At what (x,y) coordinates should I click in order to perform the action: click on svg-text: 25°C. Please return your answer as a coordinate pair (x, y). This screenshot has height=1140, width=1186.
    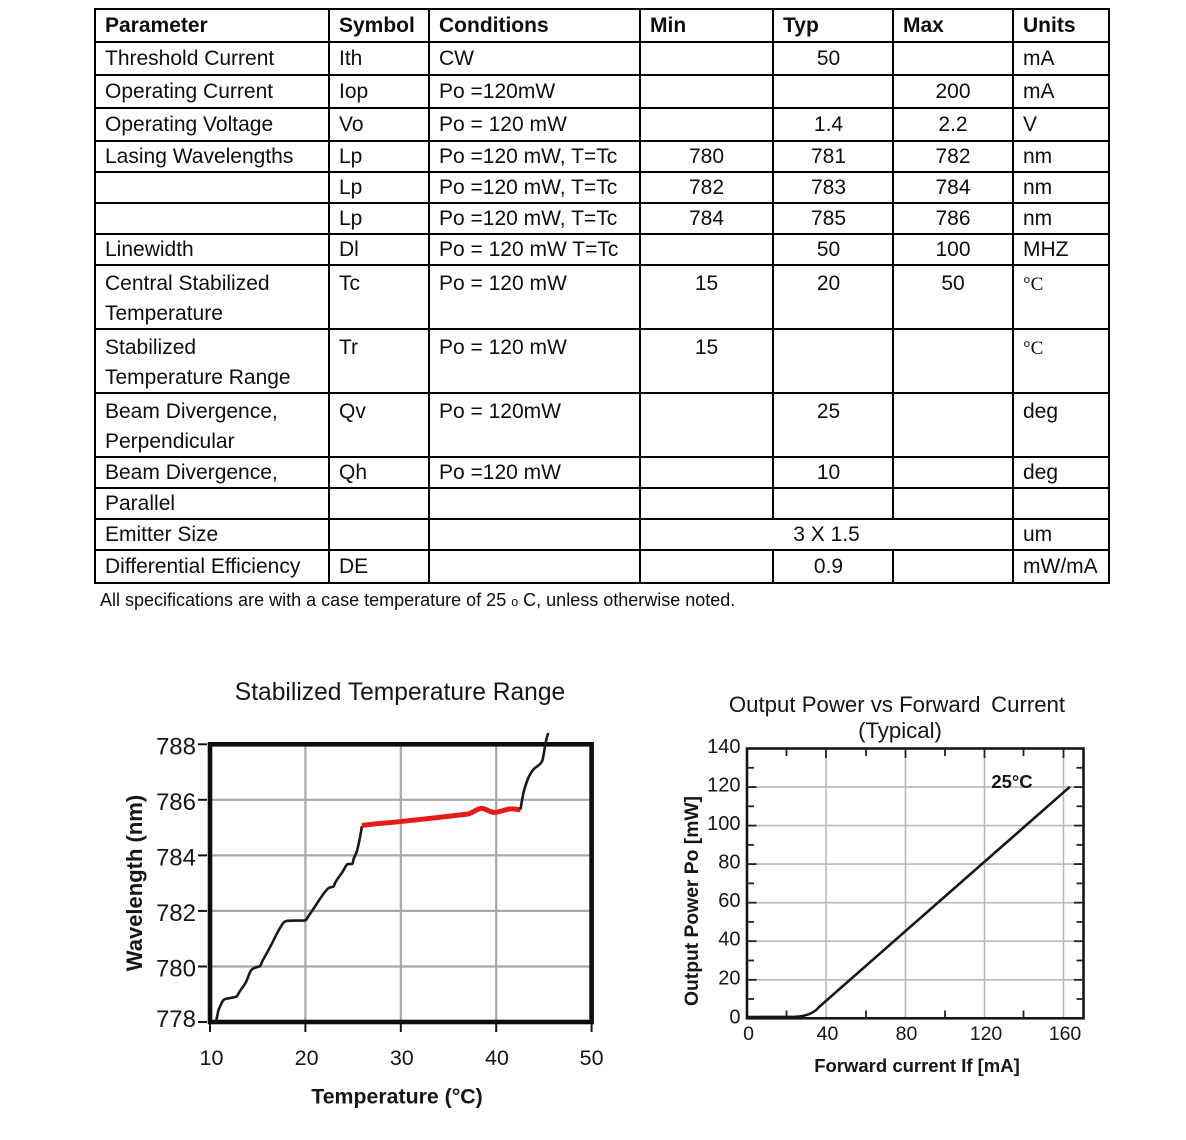
    Looking at the image, I should click on (1011, 781).